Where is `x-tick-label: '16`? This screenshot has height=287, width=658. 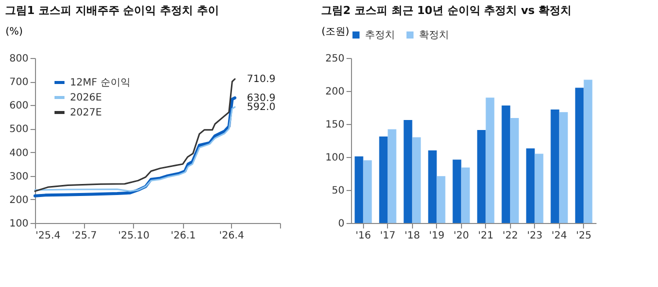 x-tick-label: '16 is located at coordinates (363, 236).